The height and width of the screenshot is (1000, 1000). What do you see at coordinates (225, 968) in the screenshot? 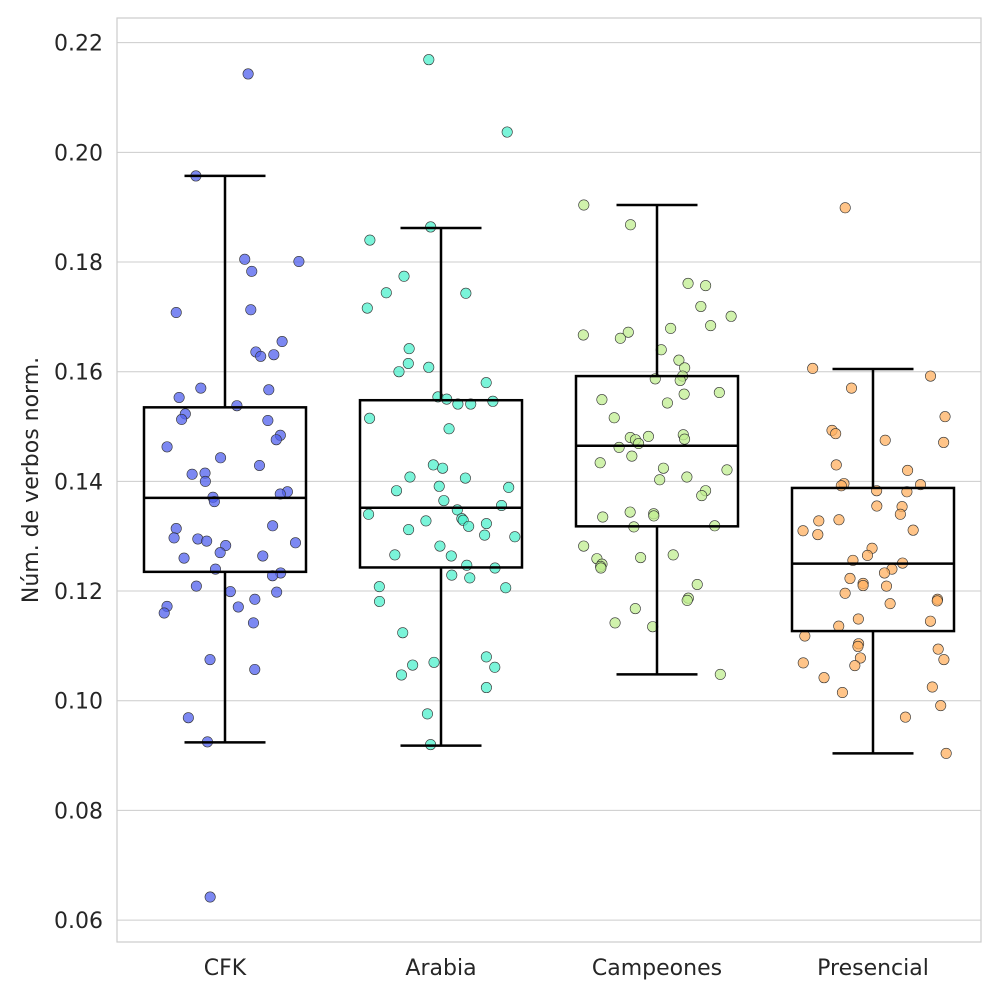
I see `x-tick-label: CFK` at bounding box center [225, 968].